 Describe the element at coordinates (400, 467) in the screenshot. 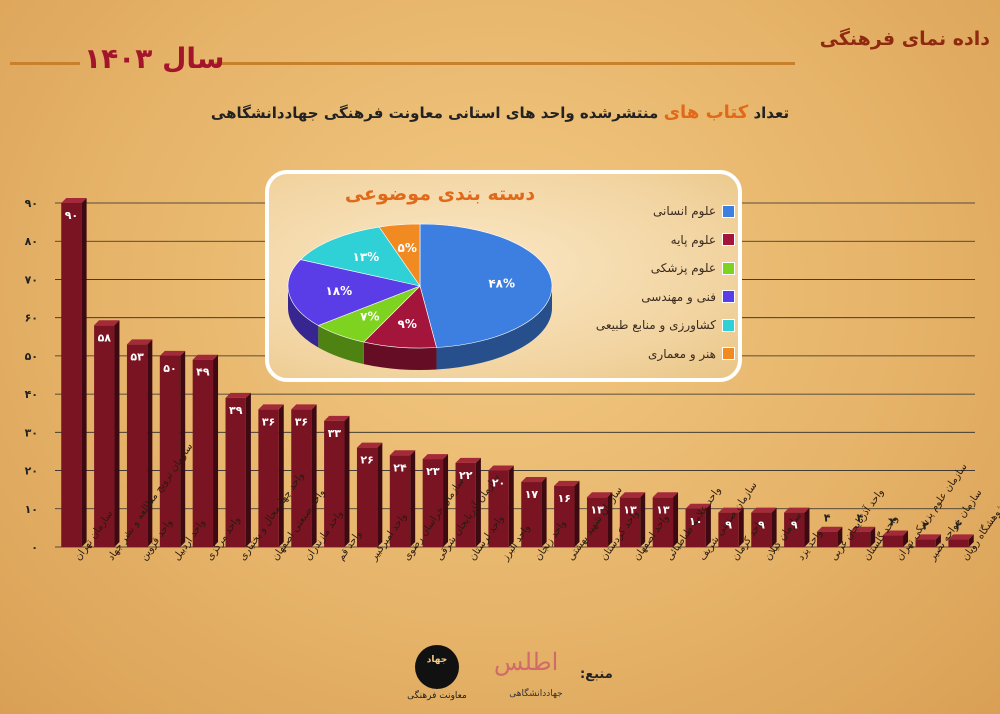

I see `bar-value-label: ۲۴` at that location.